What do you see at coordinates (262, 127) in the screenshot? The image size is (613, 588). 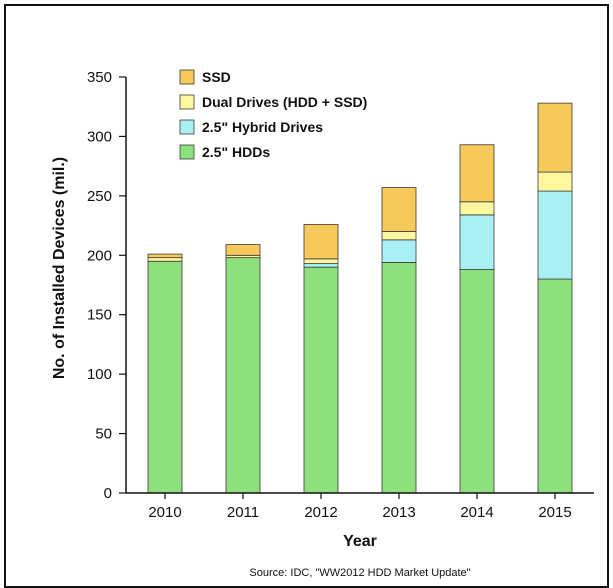 I see `legend-label: 2.5" Hybrid Drives` at bounding box center [262, 127].